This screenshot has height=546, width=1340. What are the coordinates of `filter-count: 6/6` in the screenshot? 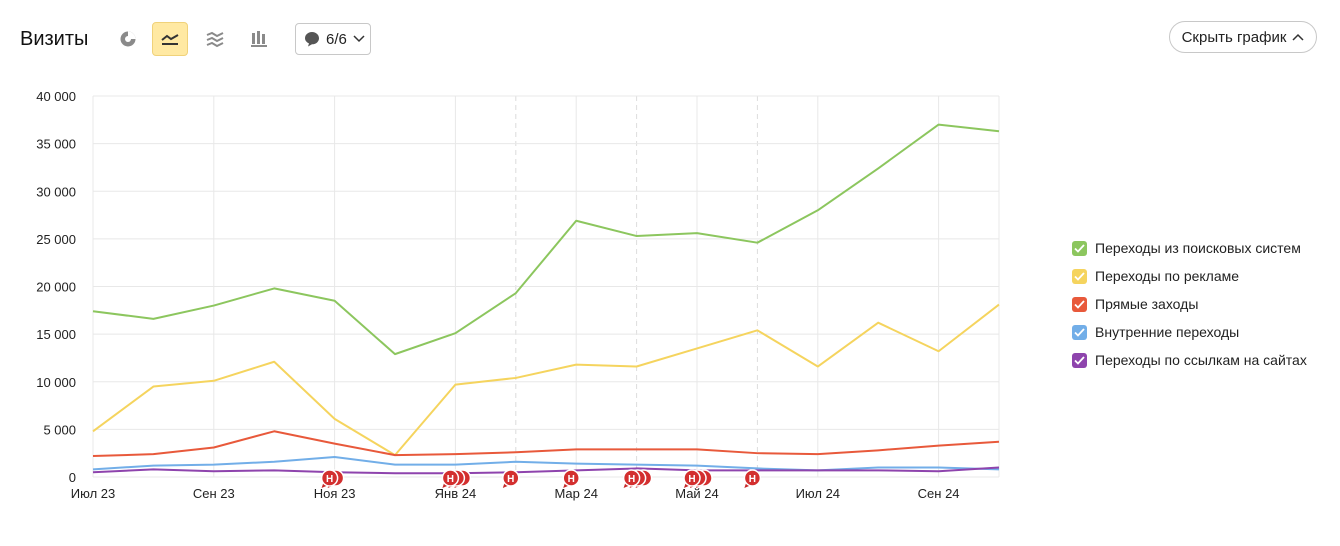 It's located at (336, 39).